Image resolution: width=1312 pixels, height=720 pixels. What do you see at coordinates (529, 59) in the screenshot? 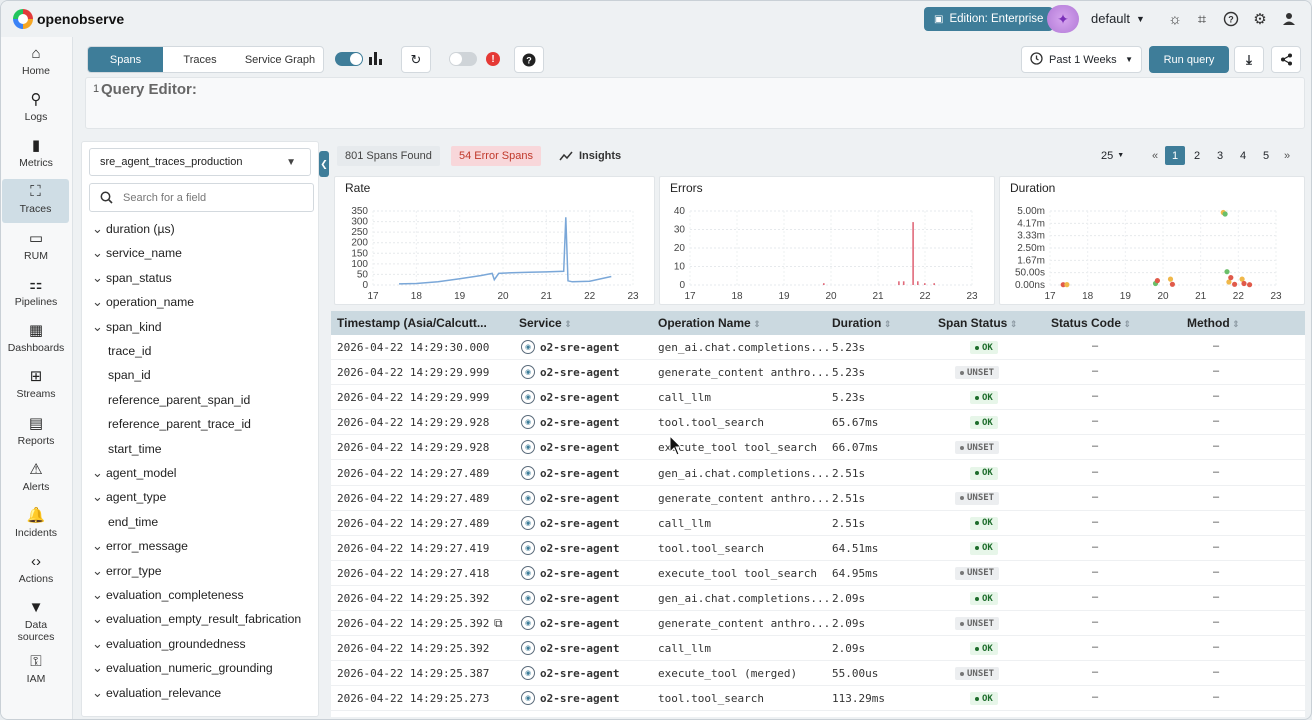
I see `help-button: ?` at bounding box center [529, 59].